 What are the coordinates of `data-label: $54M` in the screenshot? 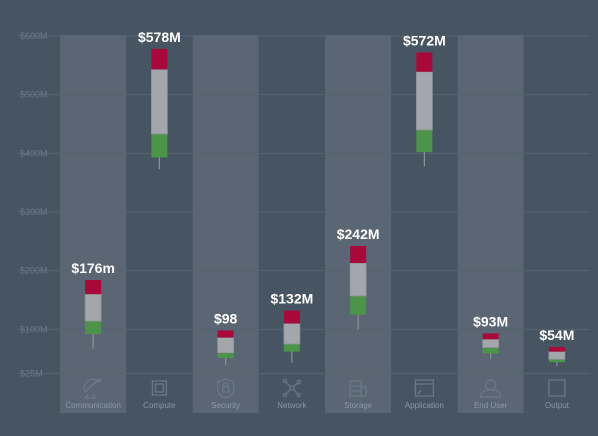 It's located at (556, 335).